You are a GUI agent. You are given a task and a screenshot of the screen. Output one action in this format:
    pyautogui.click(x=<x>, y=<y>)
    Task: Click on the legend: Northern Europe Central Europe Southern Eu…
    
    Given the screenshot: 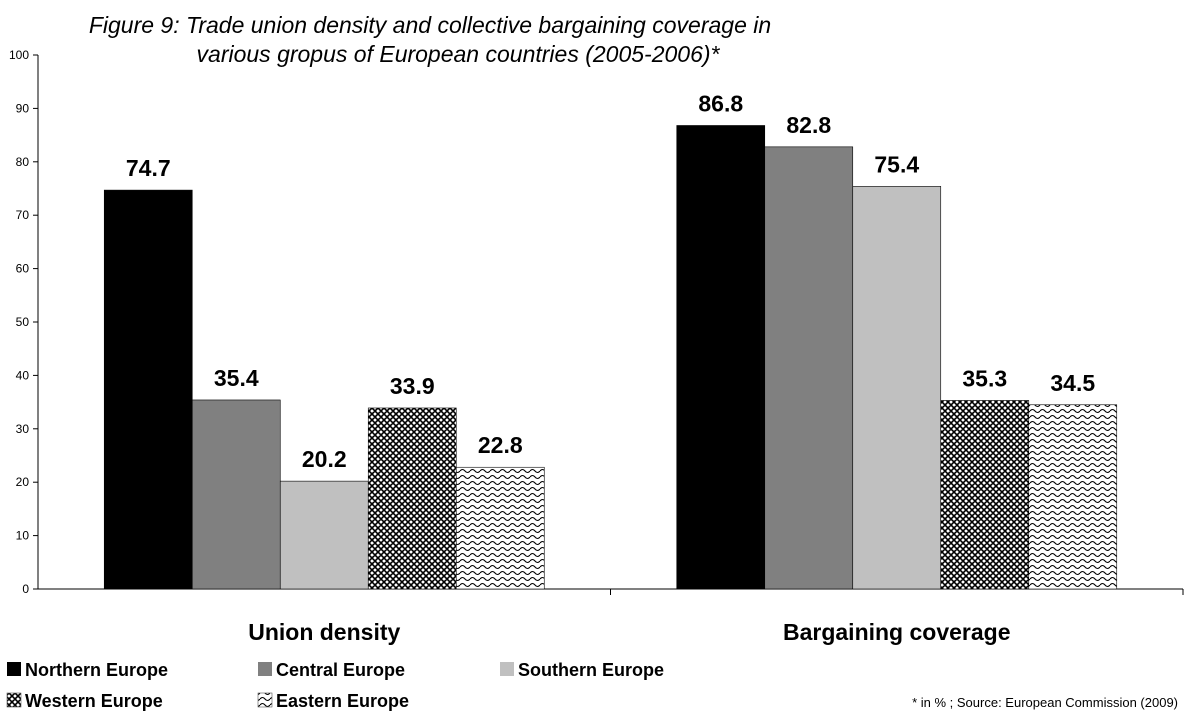 What is the action you would take?
    pyautogui.click(x=335, y=685)
    